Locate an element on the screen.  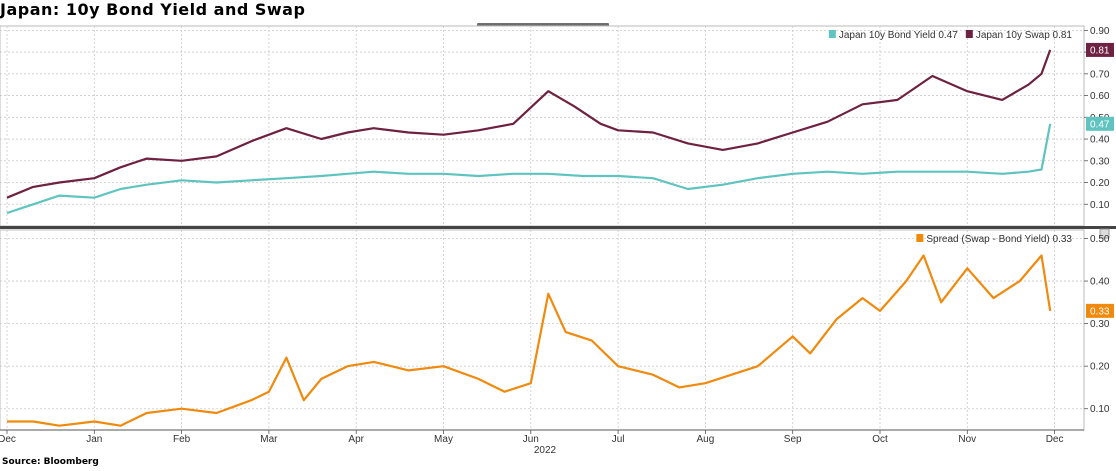
x-tick-label-6: Jun is located at coordinates (531, 439).